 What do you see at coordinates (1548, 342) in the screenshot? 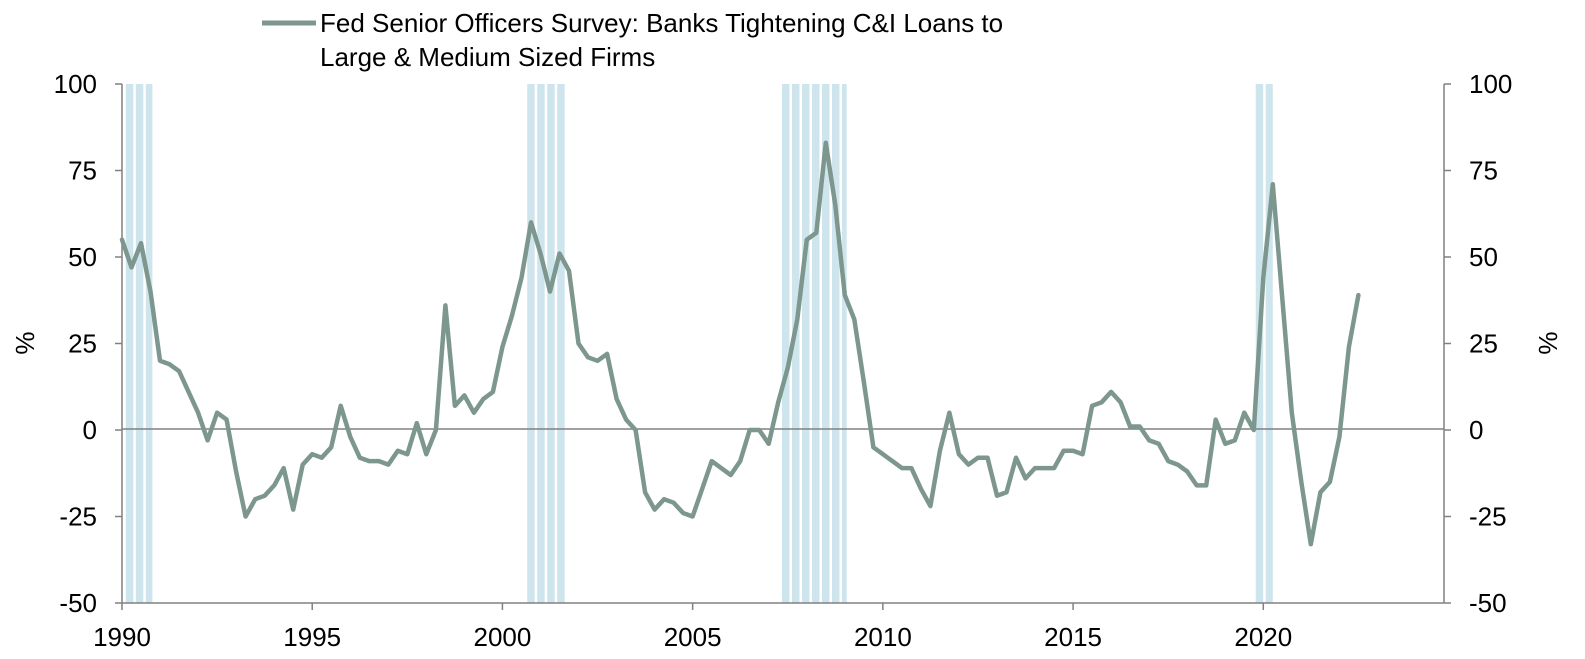
I see `right-axis-title: %` at bounding box center [1548, 342].